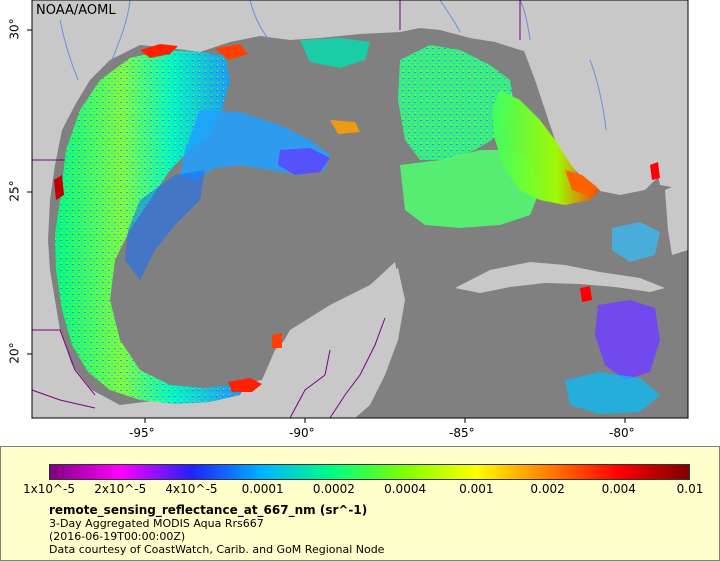 The height and width of the screenshot is (561, 720). I want to click on colorbar-tick-label: 0.004, so click(618, 489).